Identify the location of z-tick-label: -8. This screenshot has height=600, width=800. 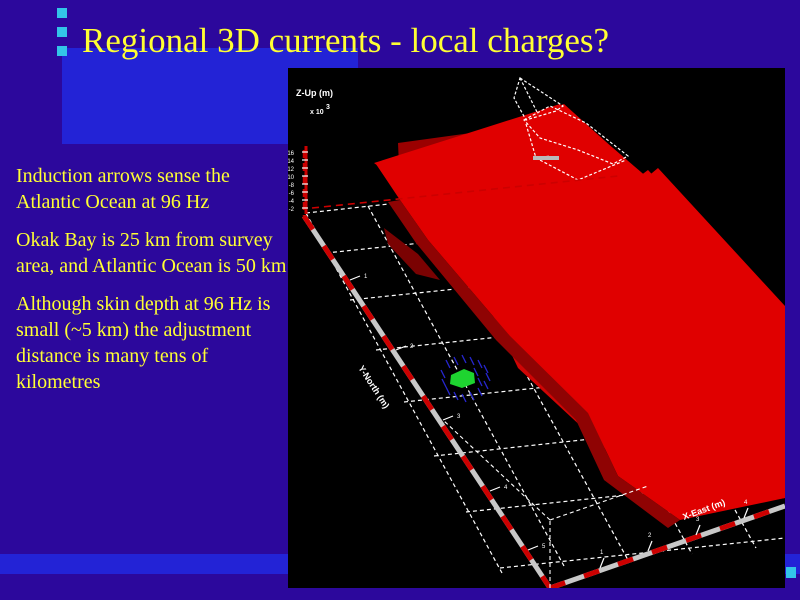
(292, 186).